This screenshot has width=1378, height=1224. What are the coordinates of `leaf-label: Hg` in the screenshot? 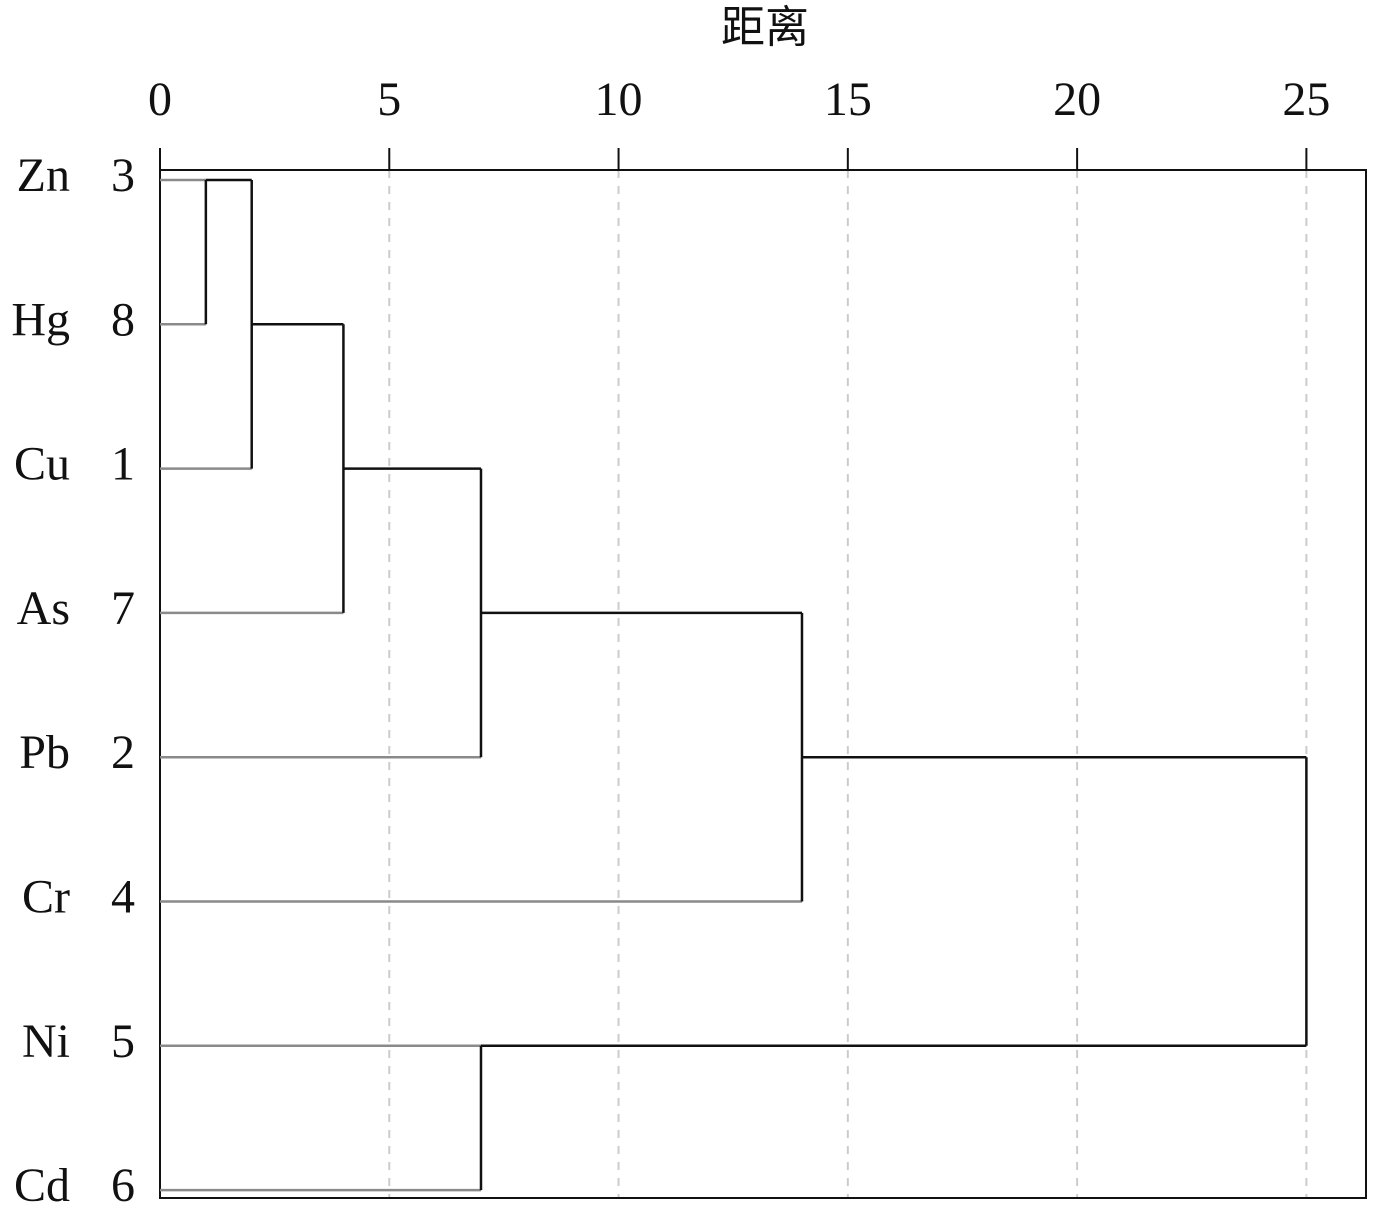 It's located at (40, 319).